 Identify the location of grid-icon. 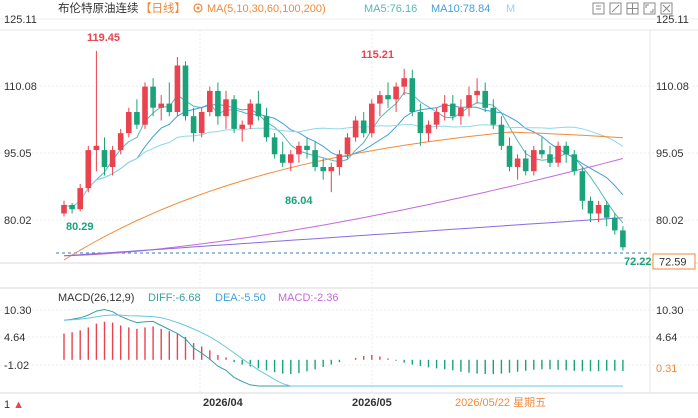
(632, 8).